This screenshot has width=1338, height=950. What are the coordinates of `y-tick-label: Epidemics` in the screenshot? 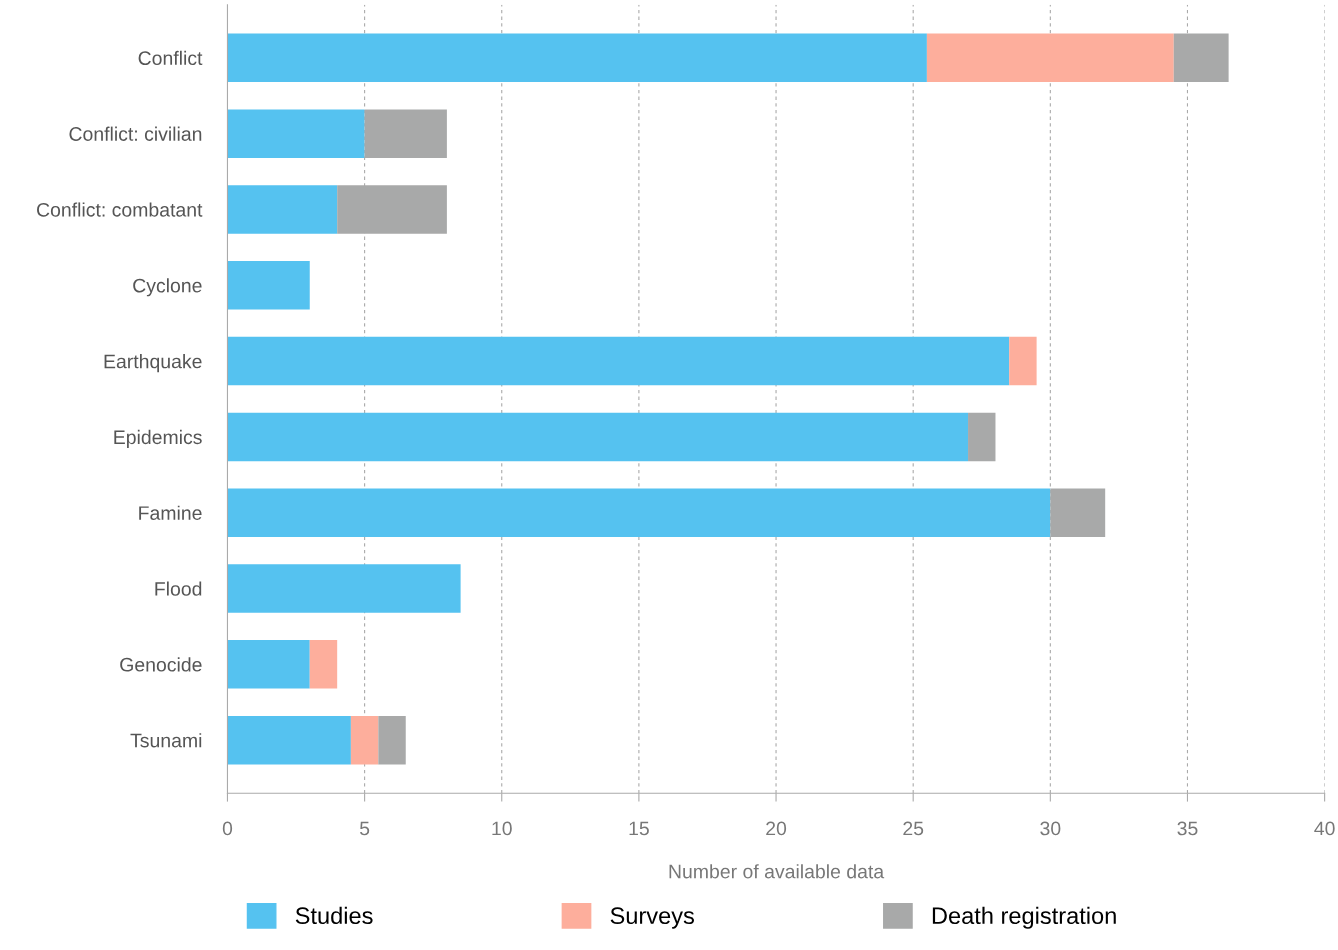 It's located at (158, 438).